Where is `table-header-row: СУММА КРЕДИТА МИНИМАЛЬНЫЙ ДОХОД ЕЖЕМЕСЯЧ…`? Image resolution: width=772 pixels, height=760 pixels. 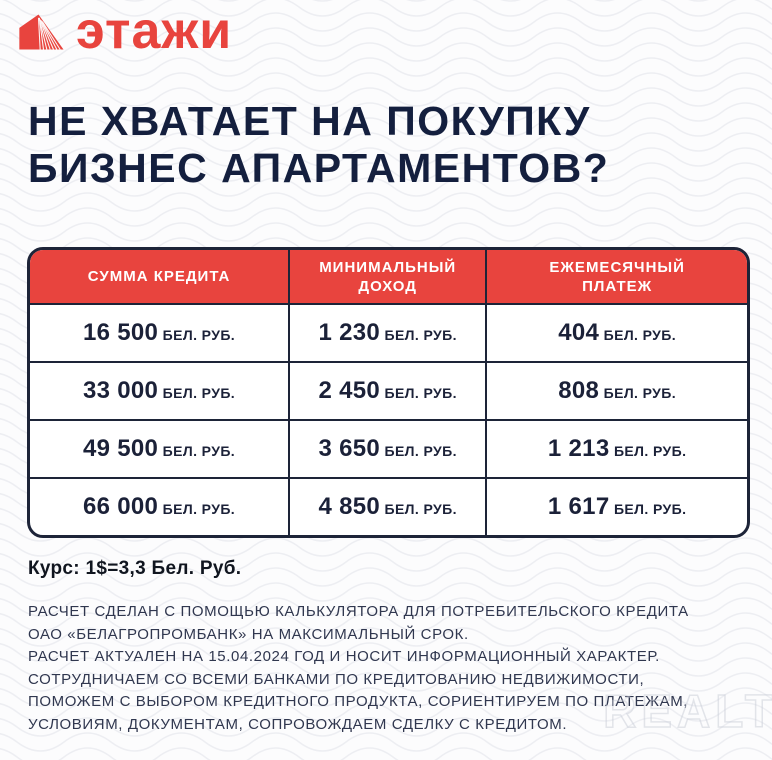
table-header-row: СУММА КРЕДИТА МИНИМАЛЬНЫЙ ДОХОД ЕЖЕМЕСЯЧ… is located at coordinates (388, 276).